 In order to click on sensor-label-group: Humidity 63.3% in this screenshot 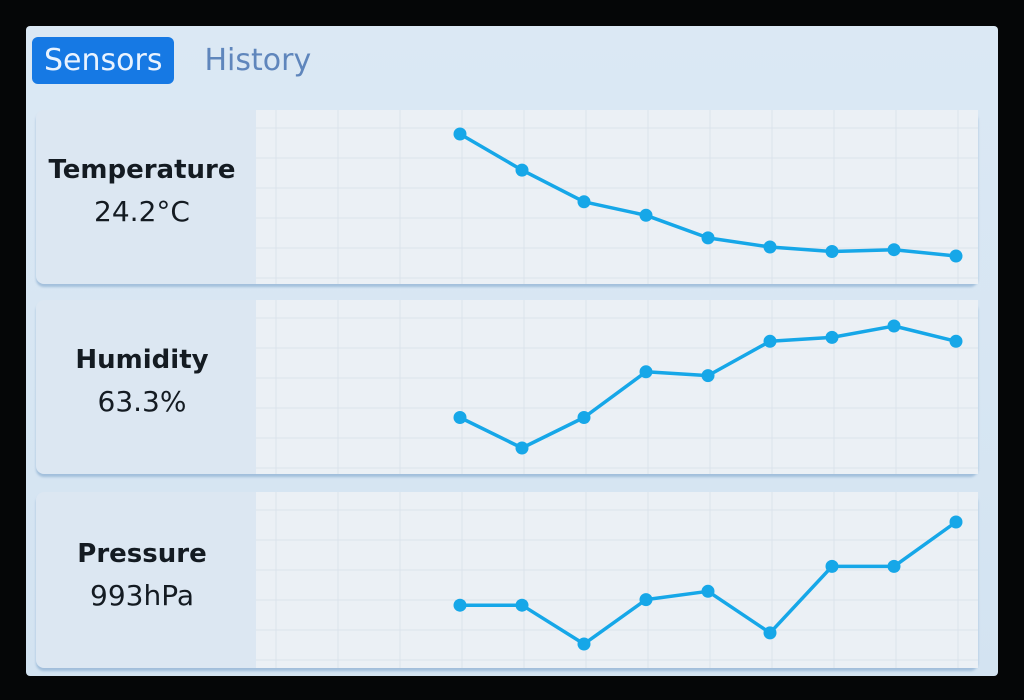, I will do `click(142, 381)`.